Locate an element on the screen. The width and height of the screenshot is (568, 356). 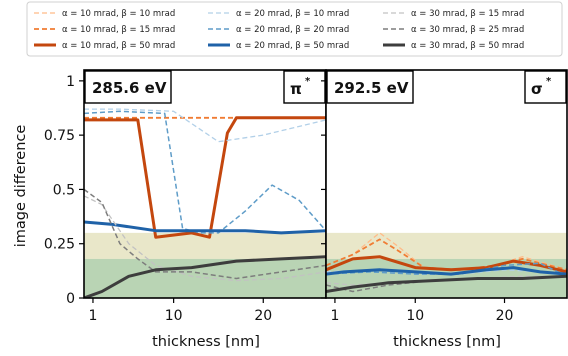
legend-item-alpha-20-mrad-beta-50-mrad: α = 20 mrad, β = 50 mrad is located at coordinates (278, 46).